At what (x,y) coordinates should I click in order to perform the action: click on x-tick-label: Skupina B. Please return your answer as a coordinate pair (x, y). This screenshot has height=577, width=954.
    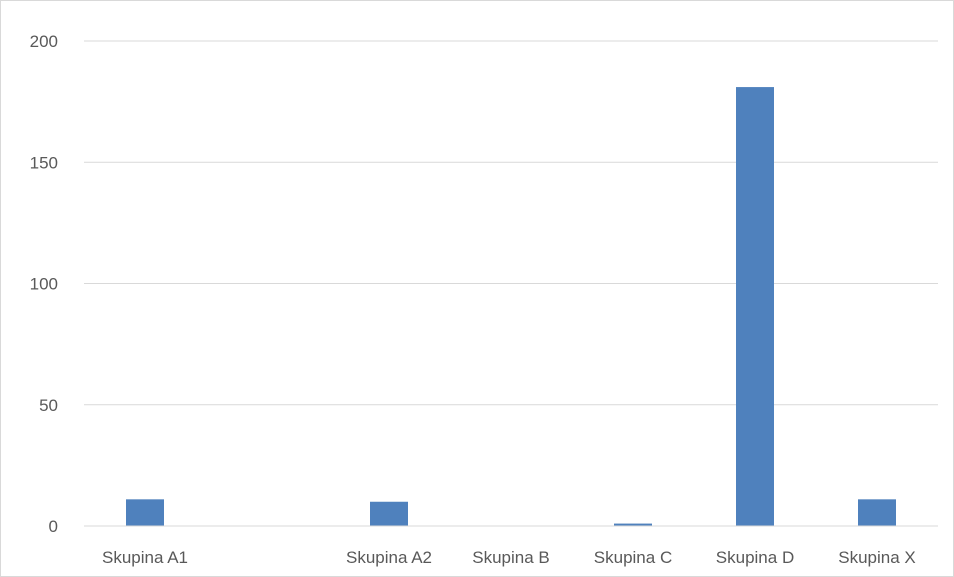
    Looking at the image, I should click on (511, 557).